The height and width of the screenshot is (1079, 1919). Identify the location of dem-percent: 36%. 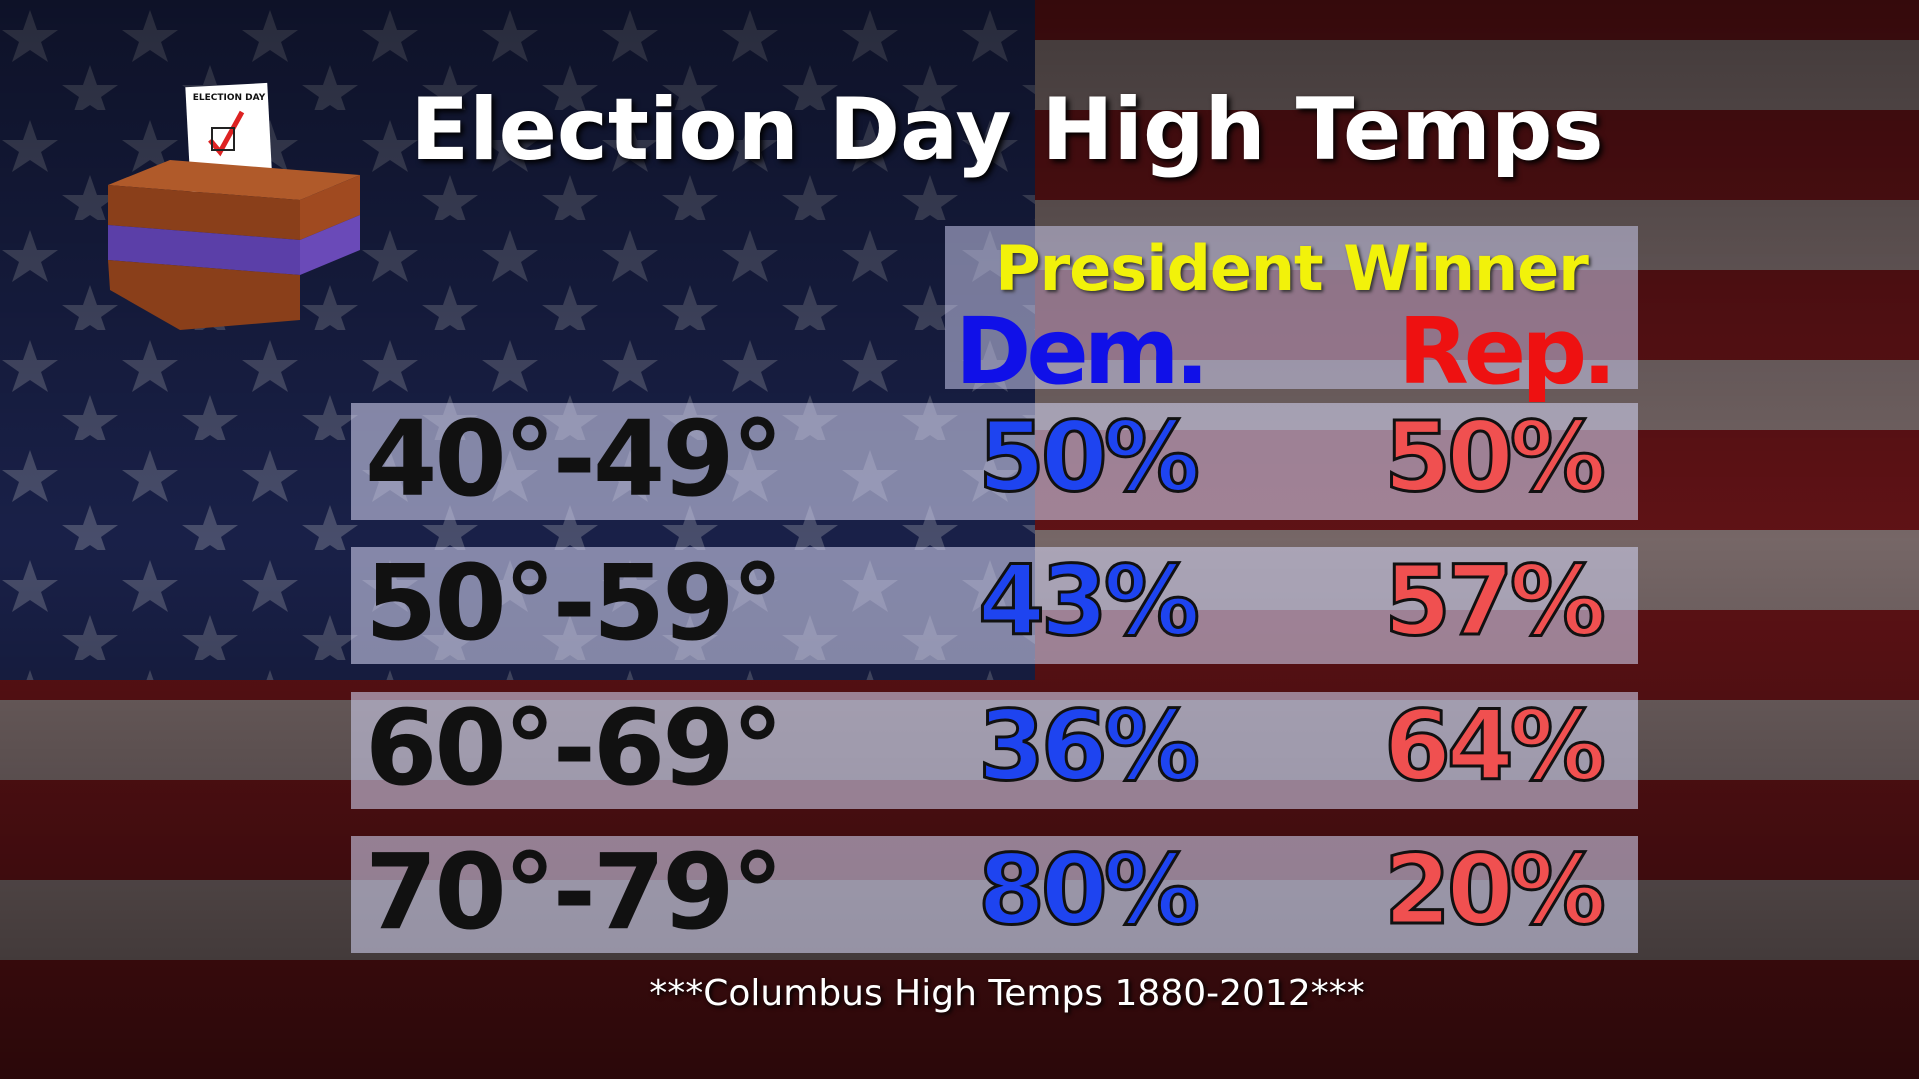
(1089, 746).